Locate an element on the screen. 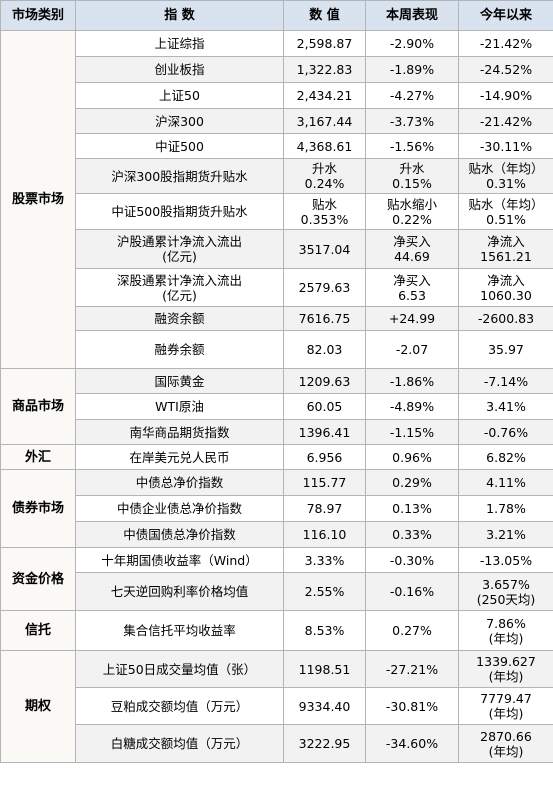 The width and height of the screenshot is (553, 788). cell: 升水 0.24% is located at coordinates (324, 176).